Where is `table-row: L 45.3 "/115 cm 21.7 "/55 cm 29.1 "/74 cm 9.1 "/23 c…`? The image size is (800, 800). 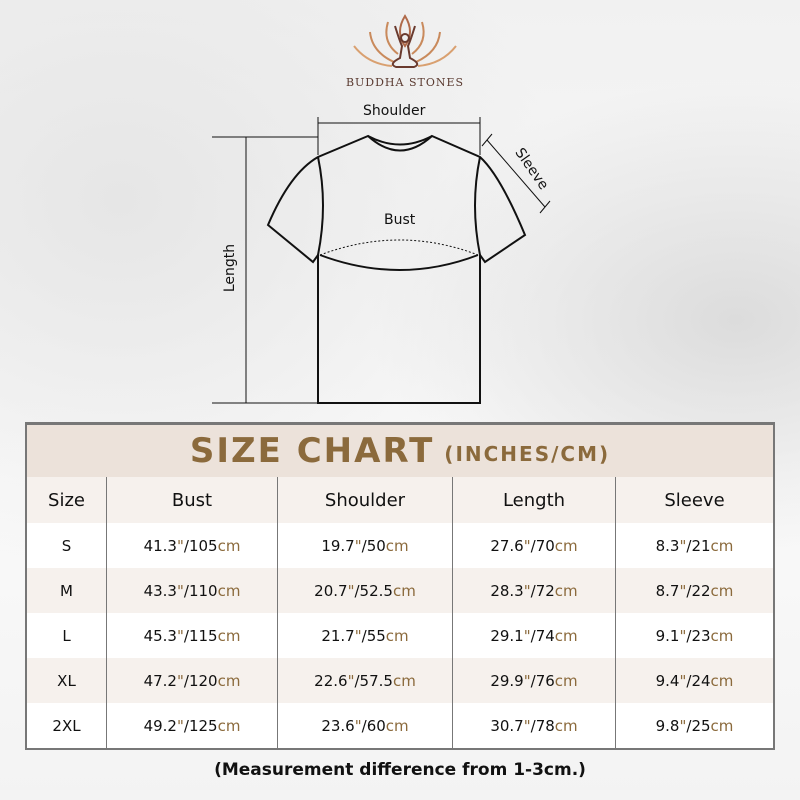 table-row: L 45.3 "/115 cm 21.7 "/55 cm 29.1 "/74 cm 9.1 "/23 c… is located at coordinates (400, 635).